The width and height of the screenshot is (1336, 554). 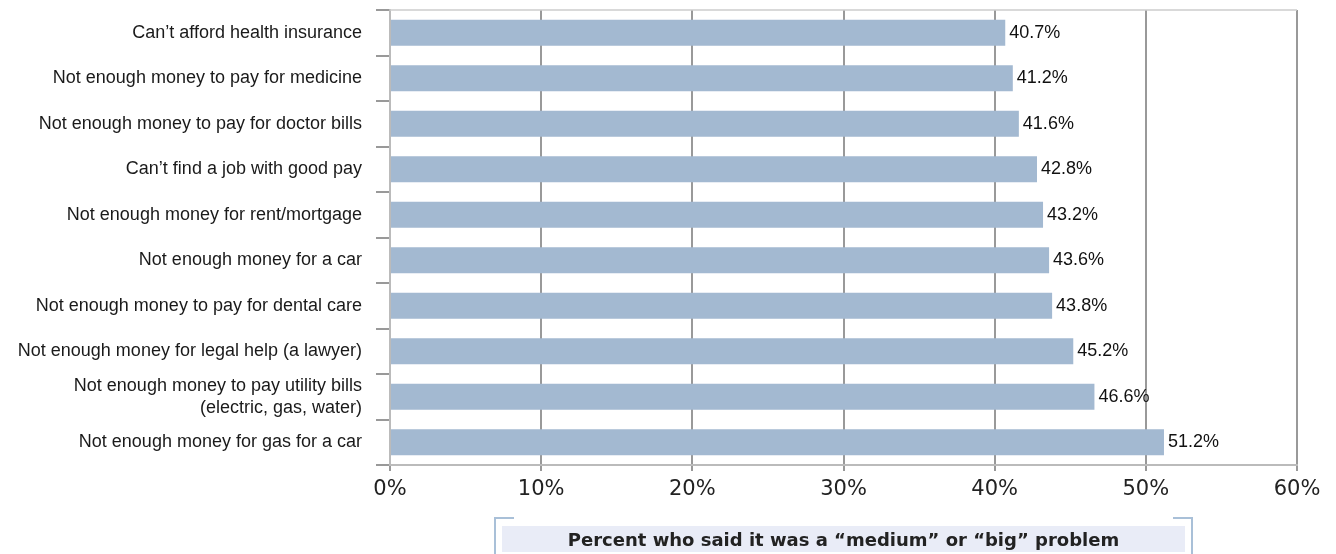 I want to click on x-tick-label: 40%, so click(x=995, y=488).